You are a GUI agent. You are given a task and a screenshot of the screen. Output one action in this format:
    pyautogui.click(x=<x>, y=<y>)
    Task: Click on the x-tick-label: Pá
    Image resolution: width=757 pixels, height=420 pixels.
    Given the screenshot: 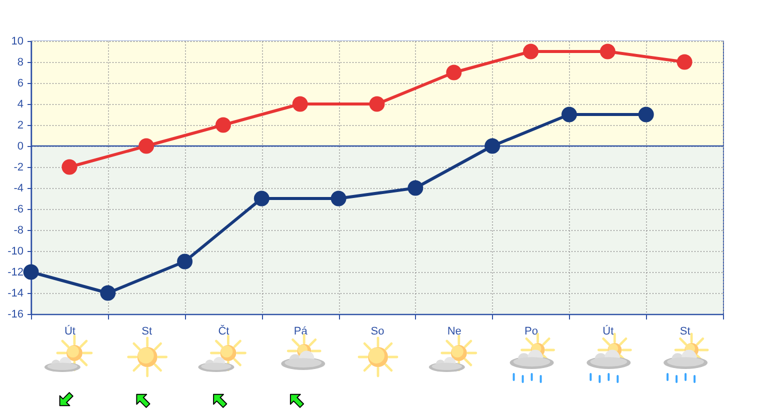 What is the action you would take?
    pyautogui.click(x=301, y=332)
    